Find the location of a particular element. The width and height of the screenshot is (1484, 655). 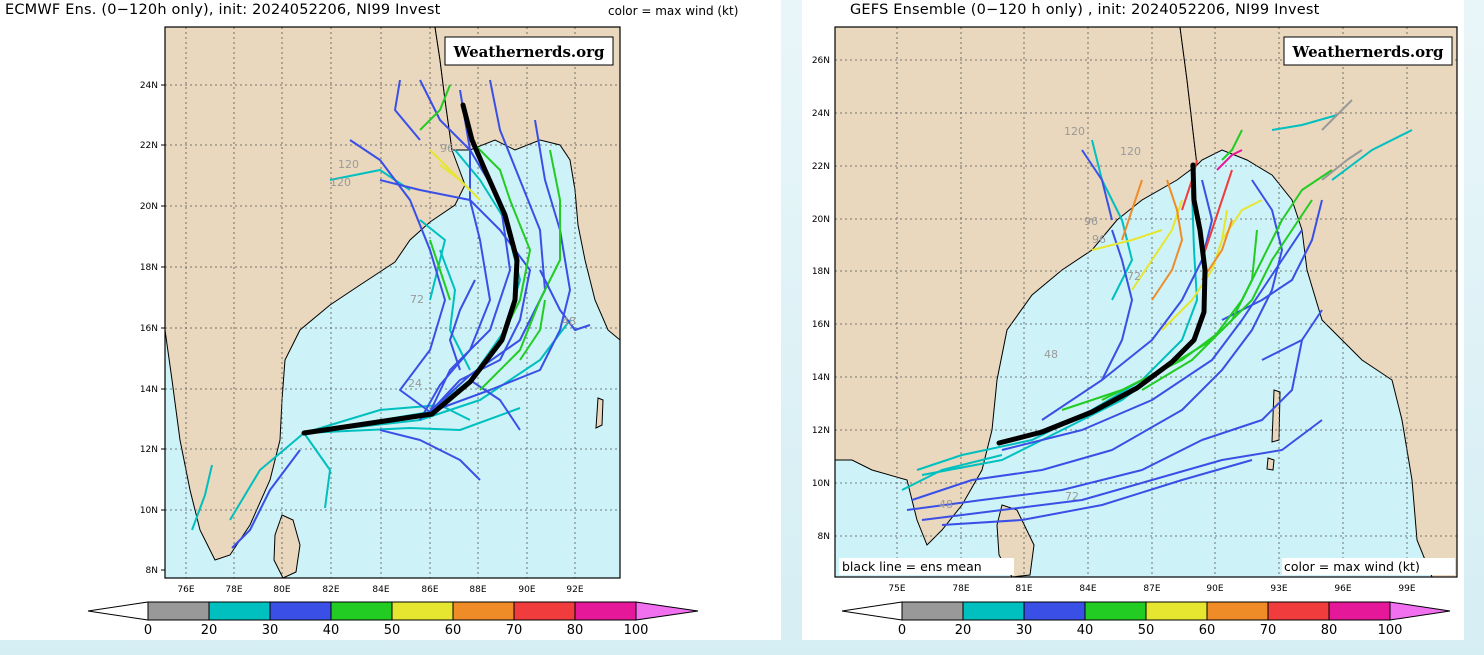

myanmar-land is located at coordinates (527, 184).